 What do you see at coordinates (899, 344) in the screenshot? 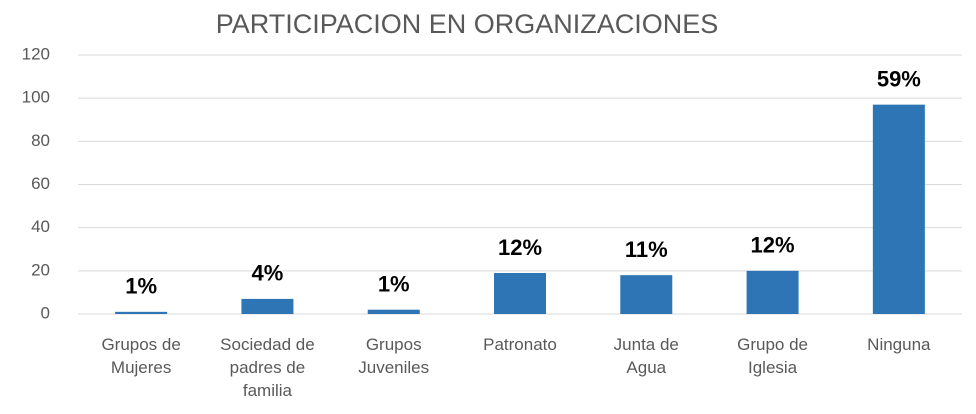
I see `x-tick-label: Ninguna` at bounding box center [899, 344].